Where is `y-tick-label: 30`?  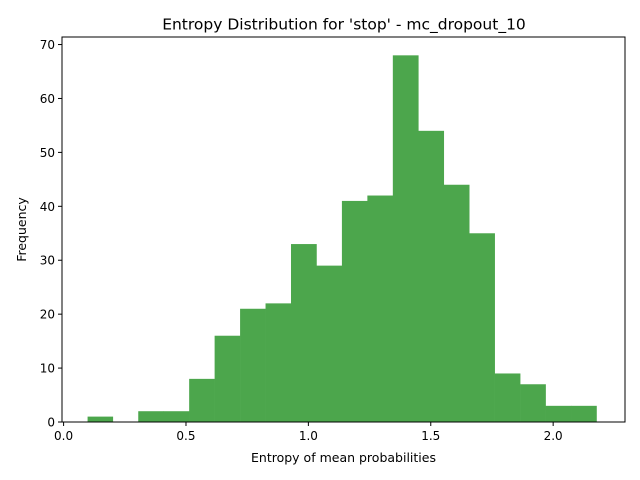 y-tick-label: 30 is located at coordinates (47, 261).